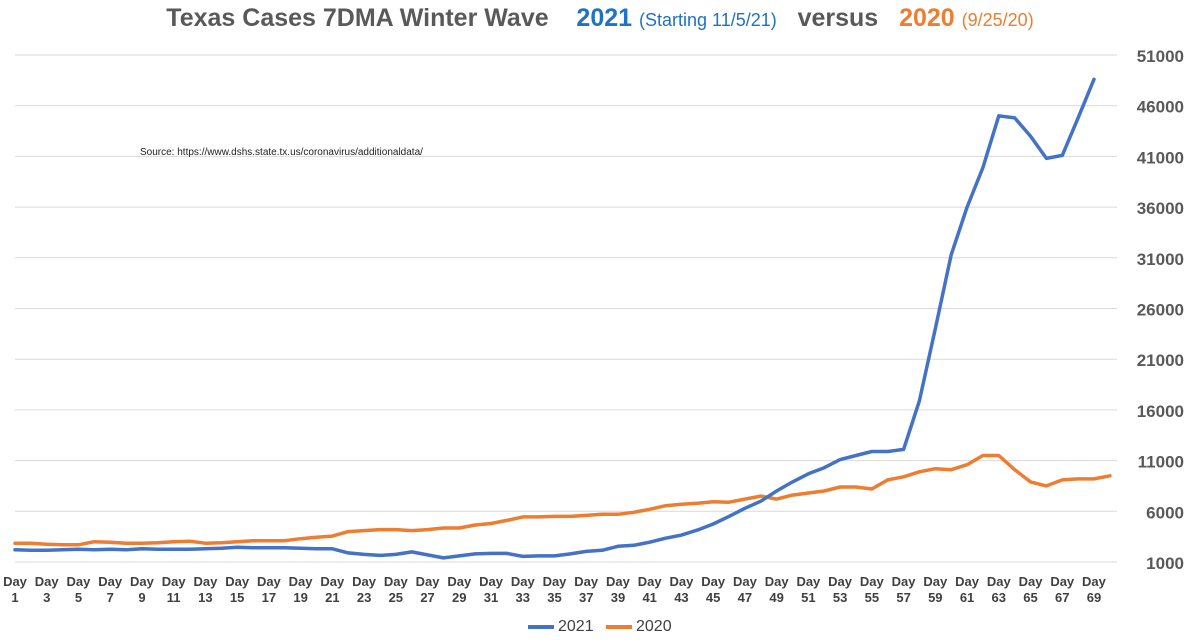 The height and width of the screenshot is (644, 1200). I want to click on x-tick-label: Day 55, so click(872, 589).